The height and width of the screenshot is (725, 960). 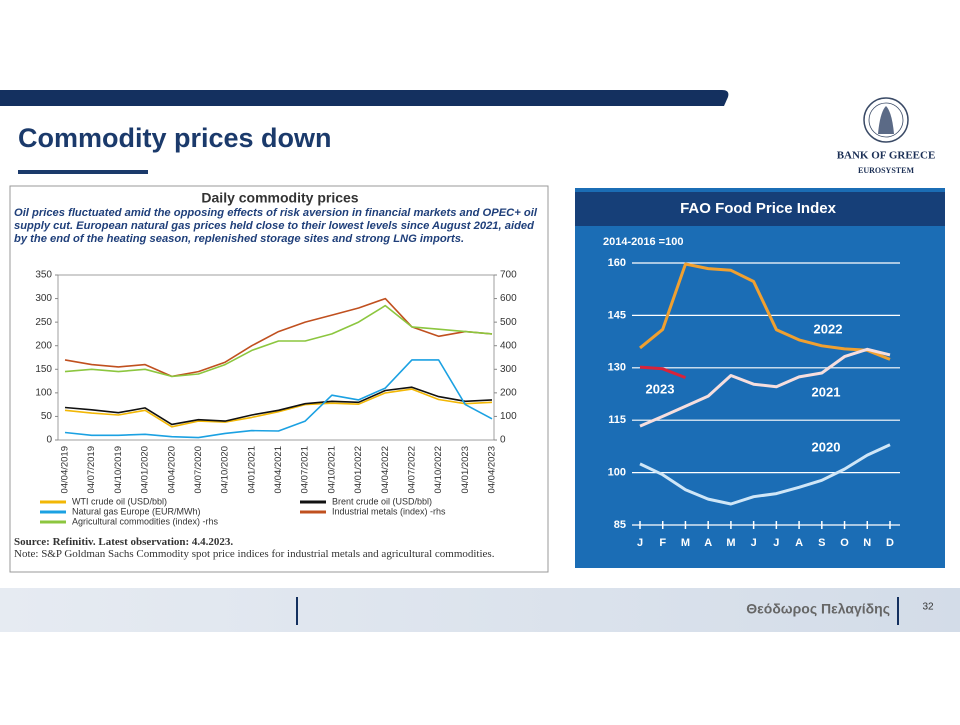 What do you see at coordinates (508, 275) in the screenshot?
I see `y2-tick-label: 700` at bounding box center [508, 275].